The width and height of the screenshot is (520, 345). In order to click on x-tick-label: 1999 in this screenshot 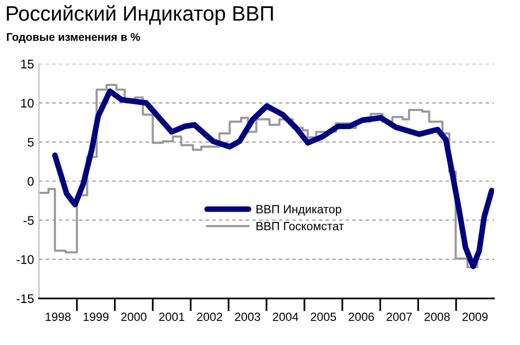, I will do `click(96, 316)`.